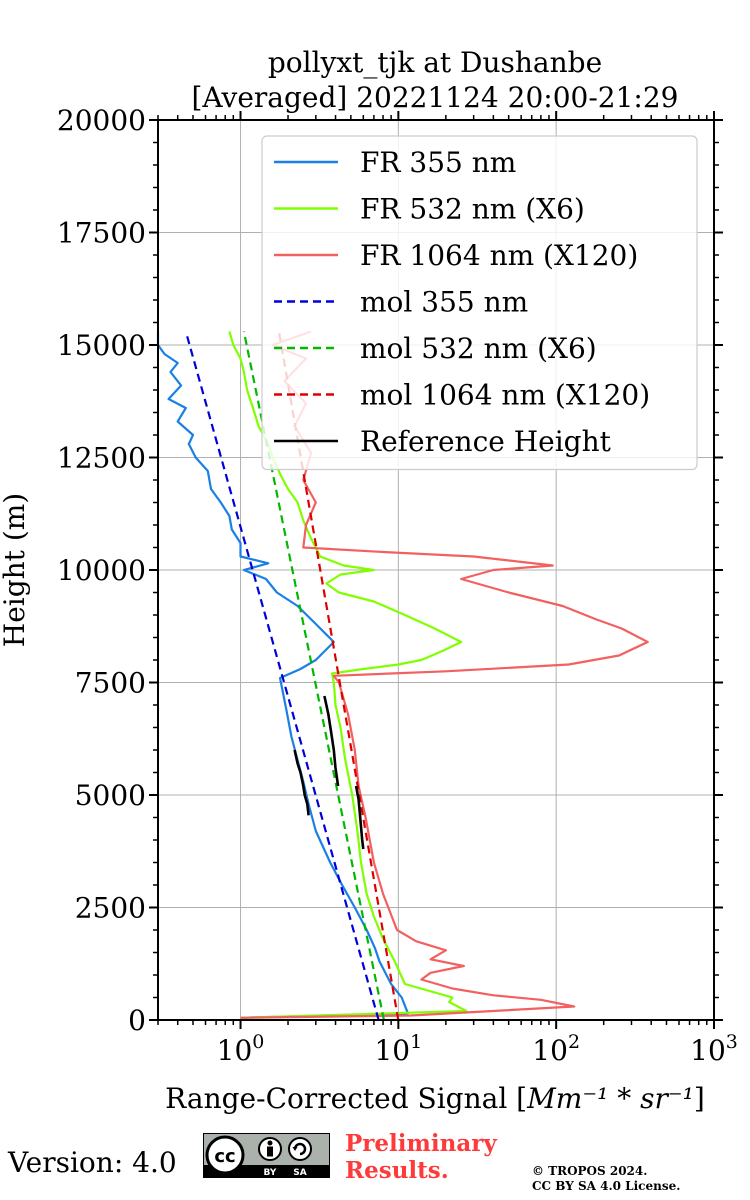 The image size is (750, 1200). What do you see at coordinates (444, 302) in the screenshot?
I see `legend-label: mol 355 nm` at bounding box center [444, 302].